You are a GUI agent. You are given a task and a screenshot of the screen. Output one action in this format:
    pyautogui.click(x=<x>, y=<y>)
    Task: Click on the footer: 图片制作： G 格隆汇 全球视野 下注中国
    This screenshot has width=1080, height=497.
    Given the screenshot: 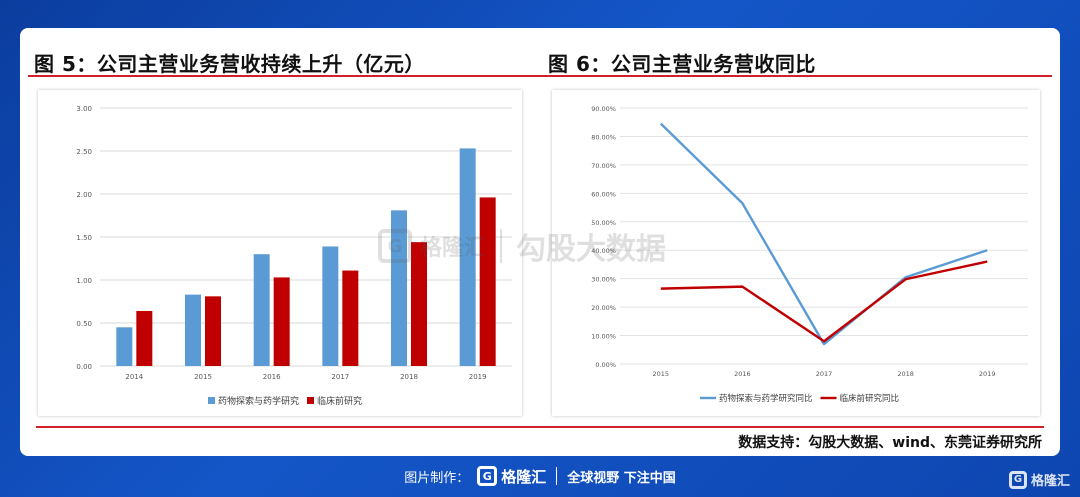 What is the action you would take?
    pyautogui.click(x=540, y=476)
    